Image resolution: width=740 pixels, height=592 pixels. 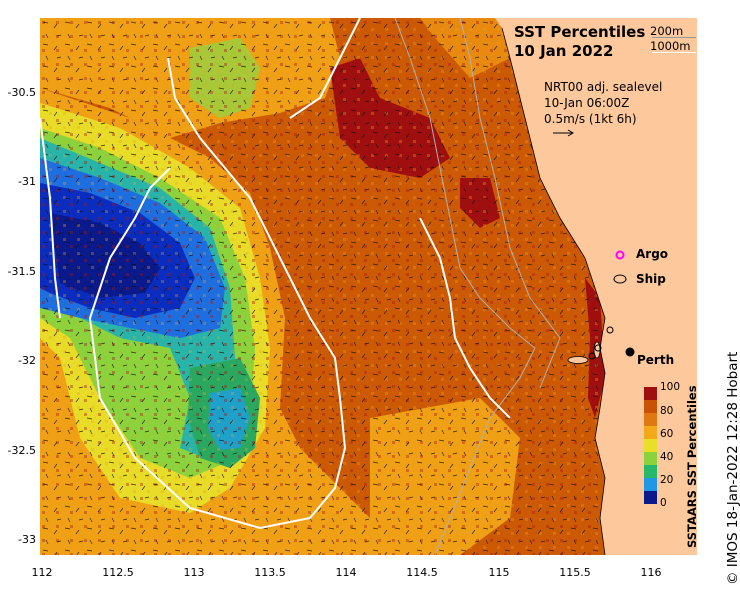 I want to click on velocity-legend-scale: 0.5m/s (1kt 6h), so click(x=590, y=119).